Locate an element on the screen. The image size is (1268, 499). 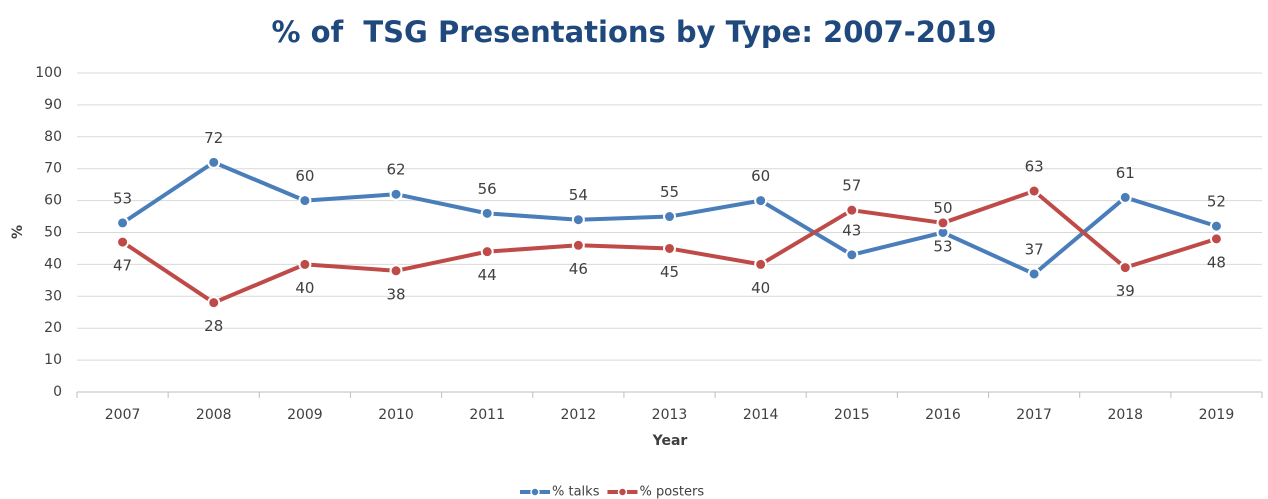
data-label: 61 is located at coordinates (1125, 173).